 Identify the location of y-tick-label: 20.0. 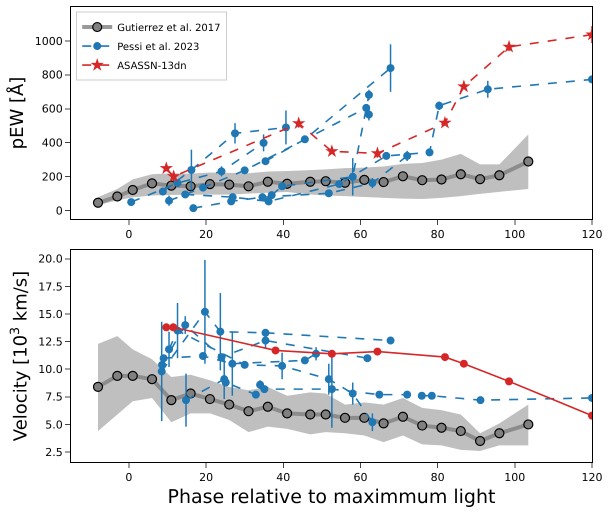
(50, 259).